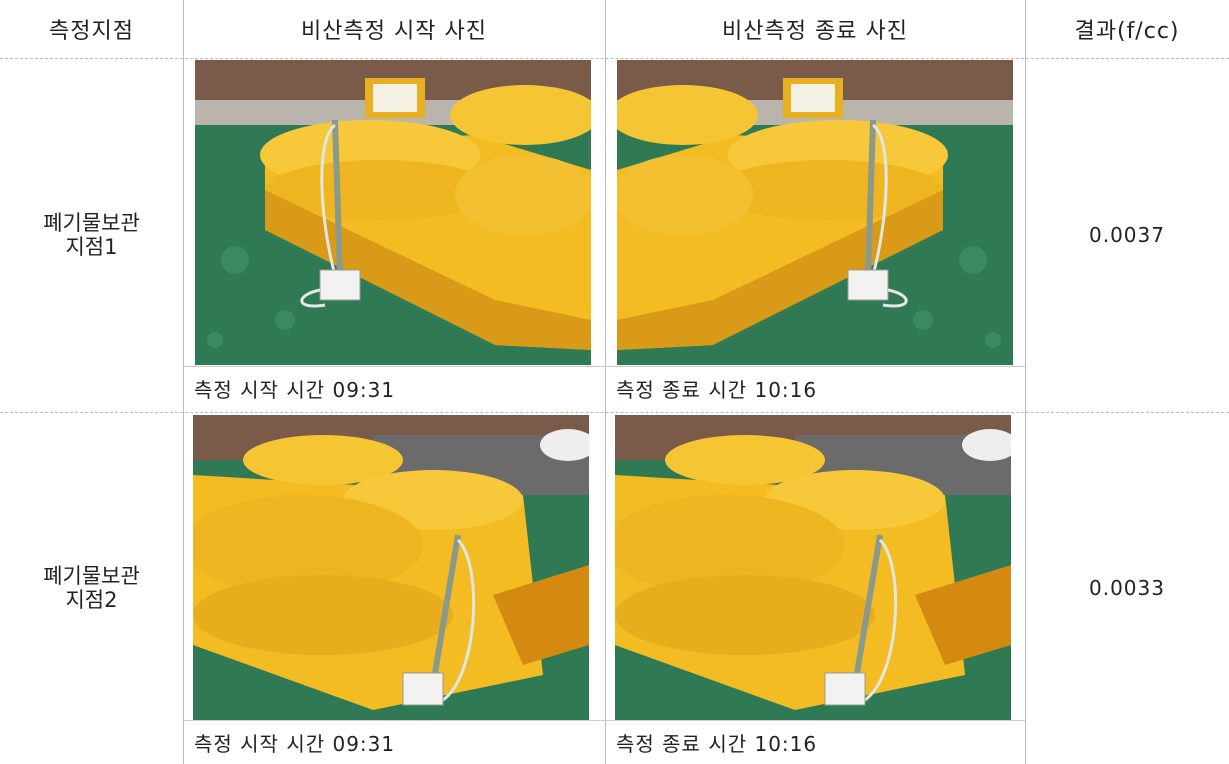  Describe the element at coordinates (91, 247) in the screenshot. I see `location-line: 지점1` at that location.